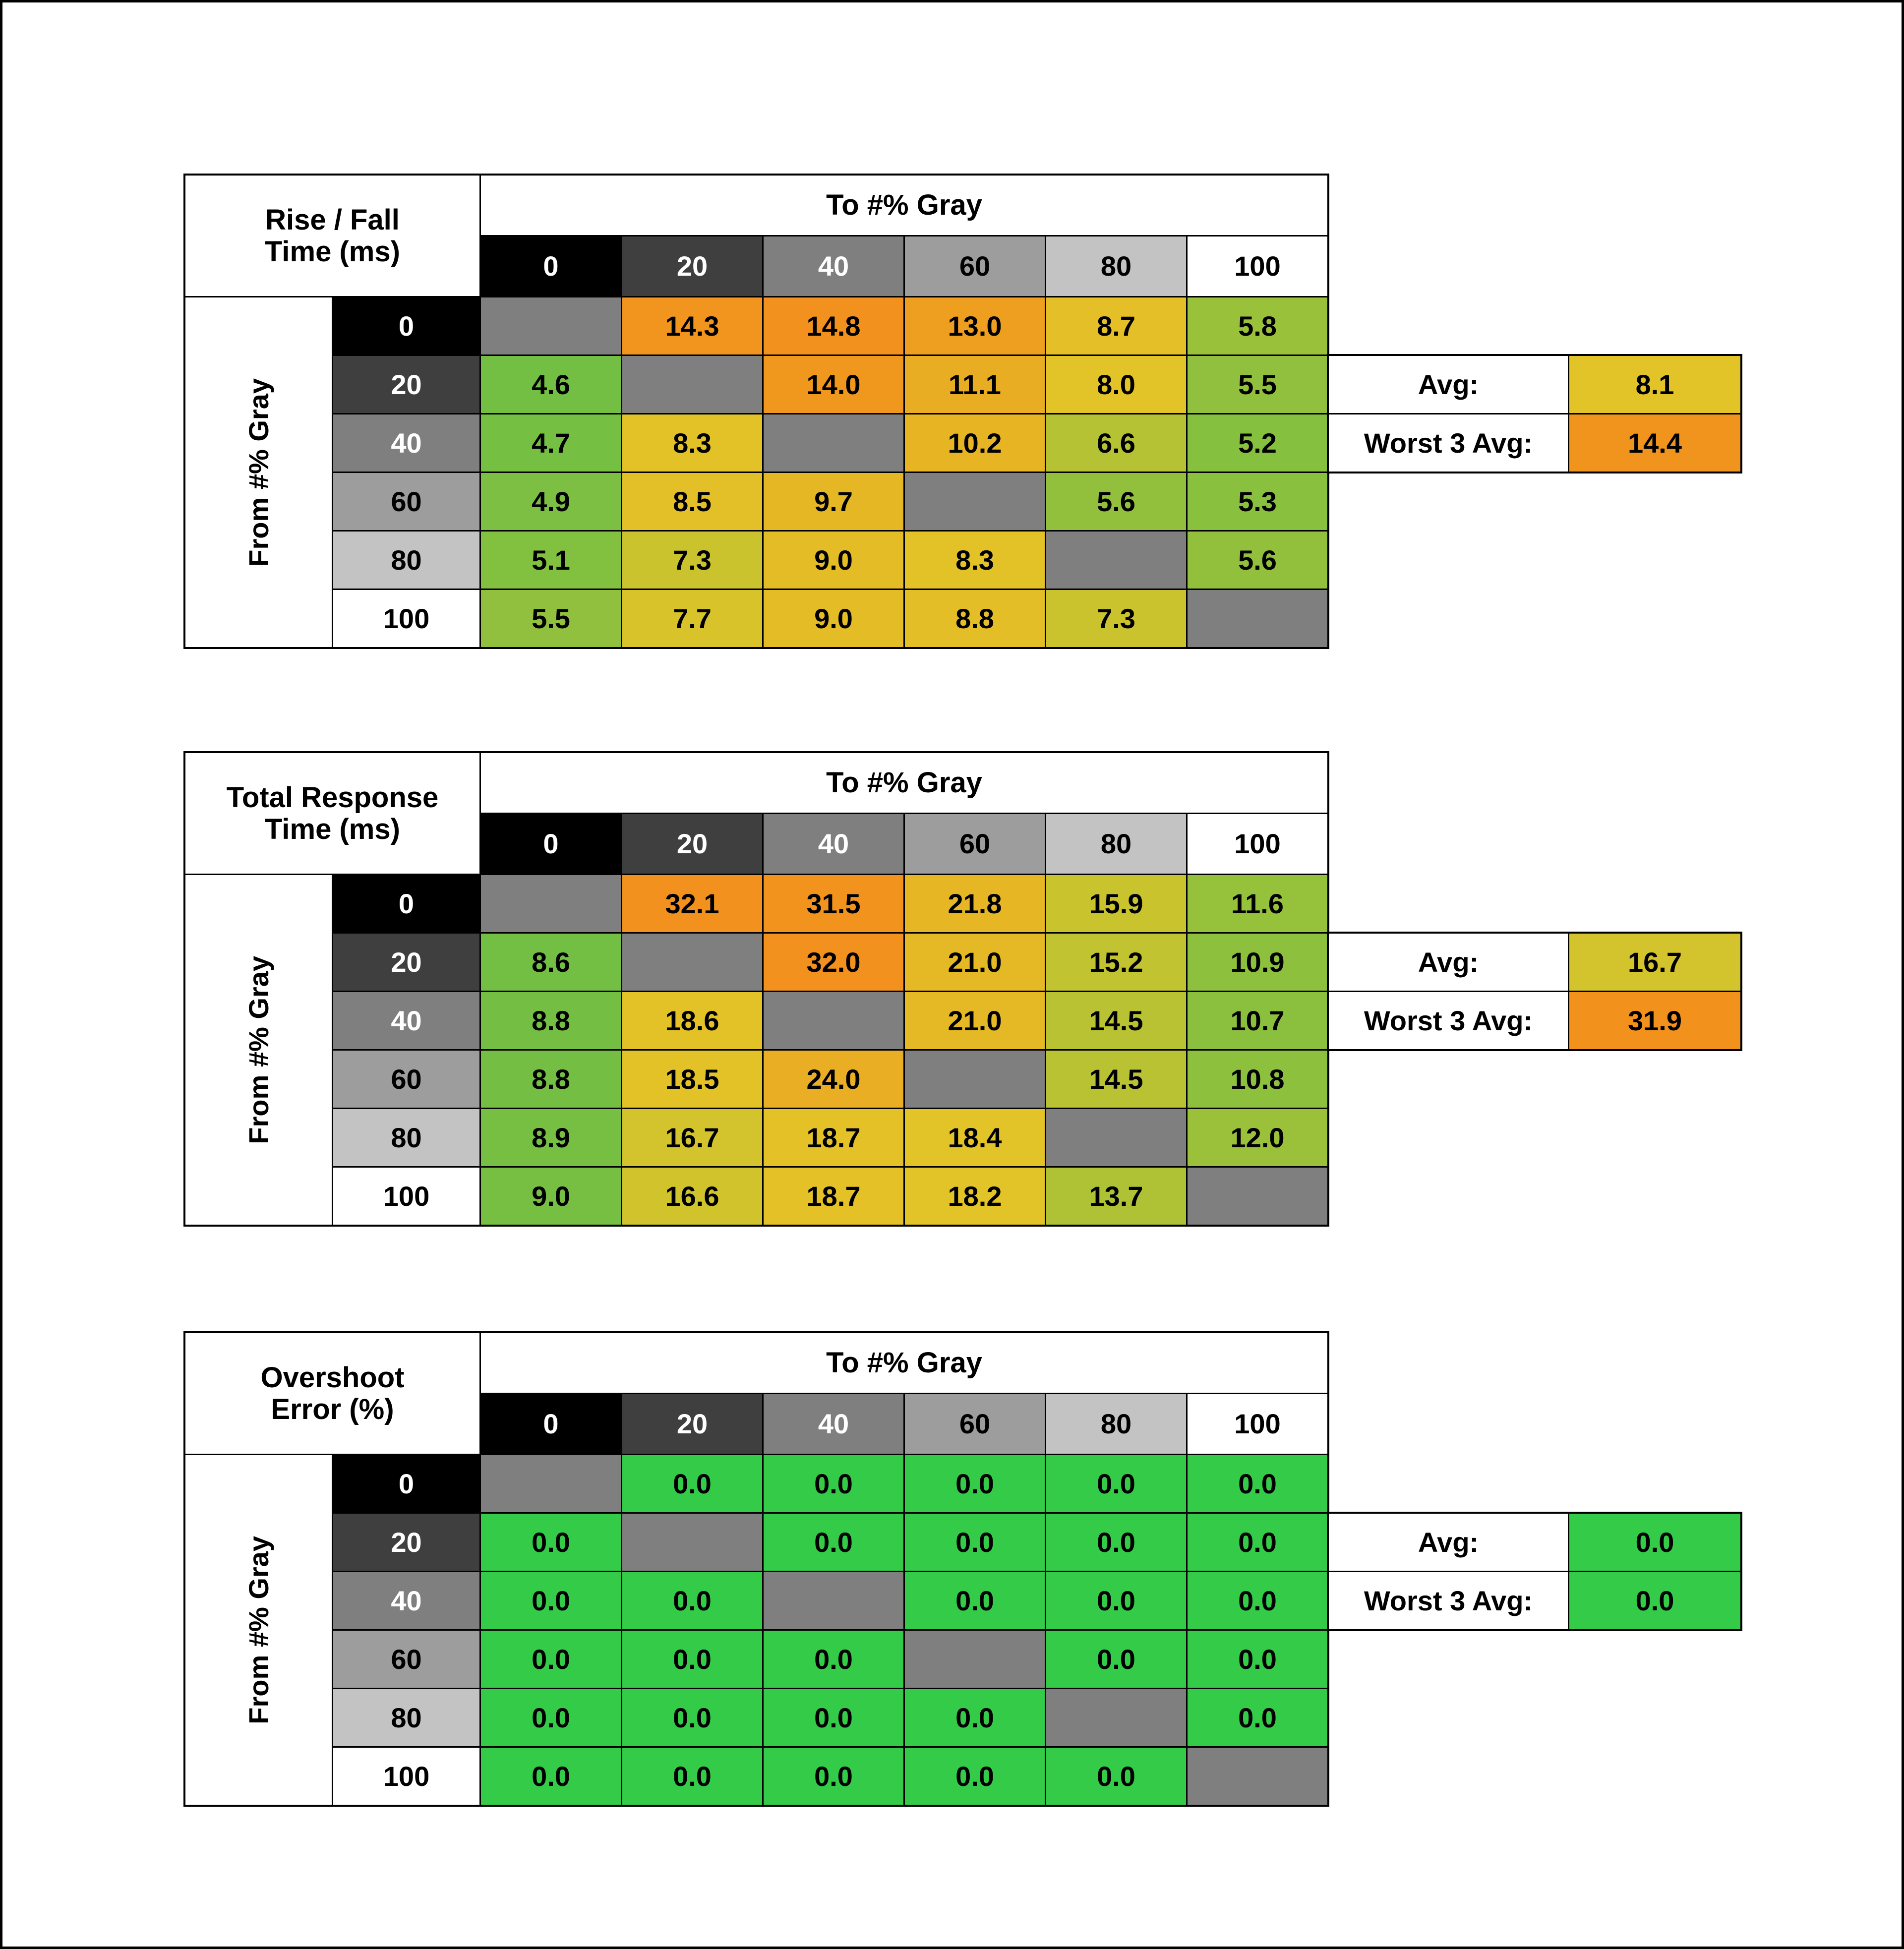 This screenshot has height=1949, width=1904. What do you see at coordinates (833, 1137) in the screenshot?
I see `cell-from80-to40: 18.7` at bounding box center [833, 1137].